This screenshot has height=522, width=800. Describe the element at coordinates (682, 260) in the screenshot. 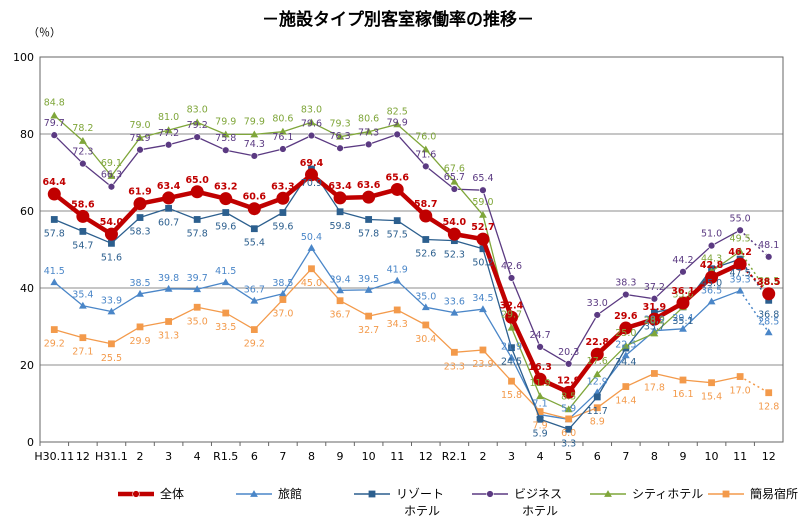

I see `data-label-business: 44.2` at that location.